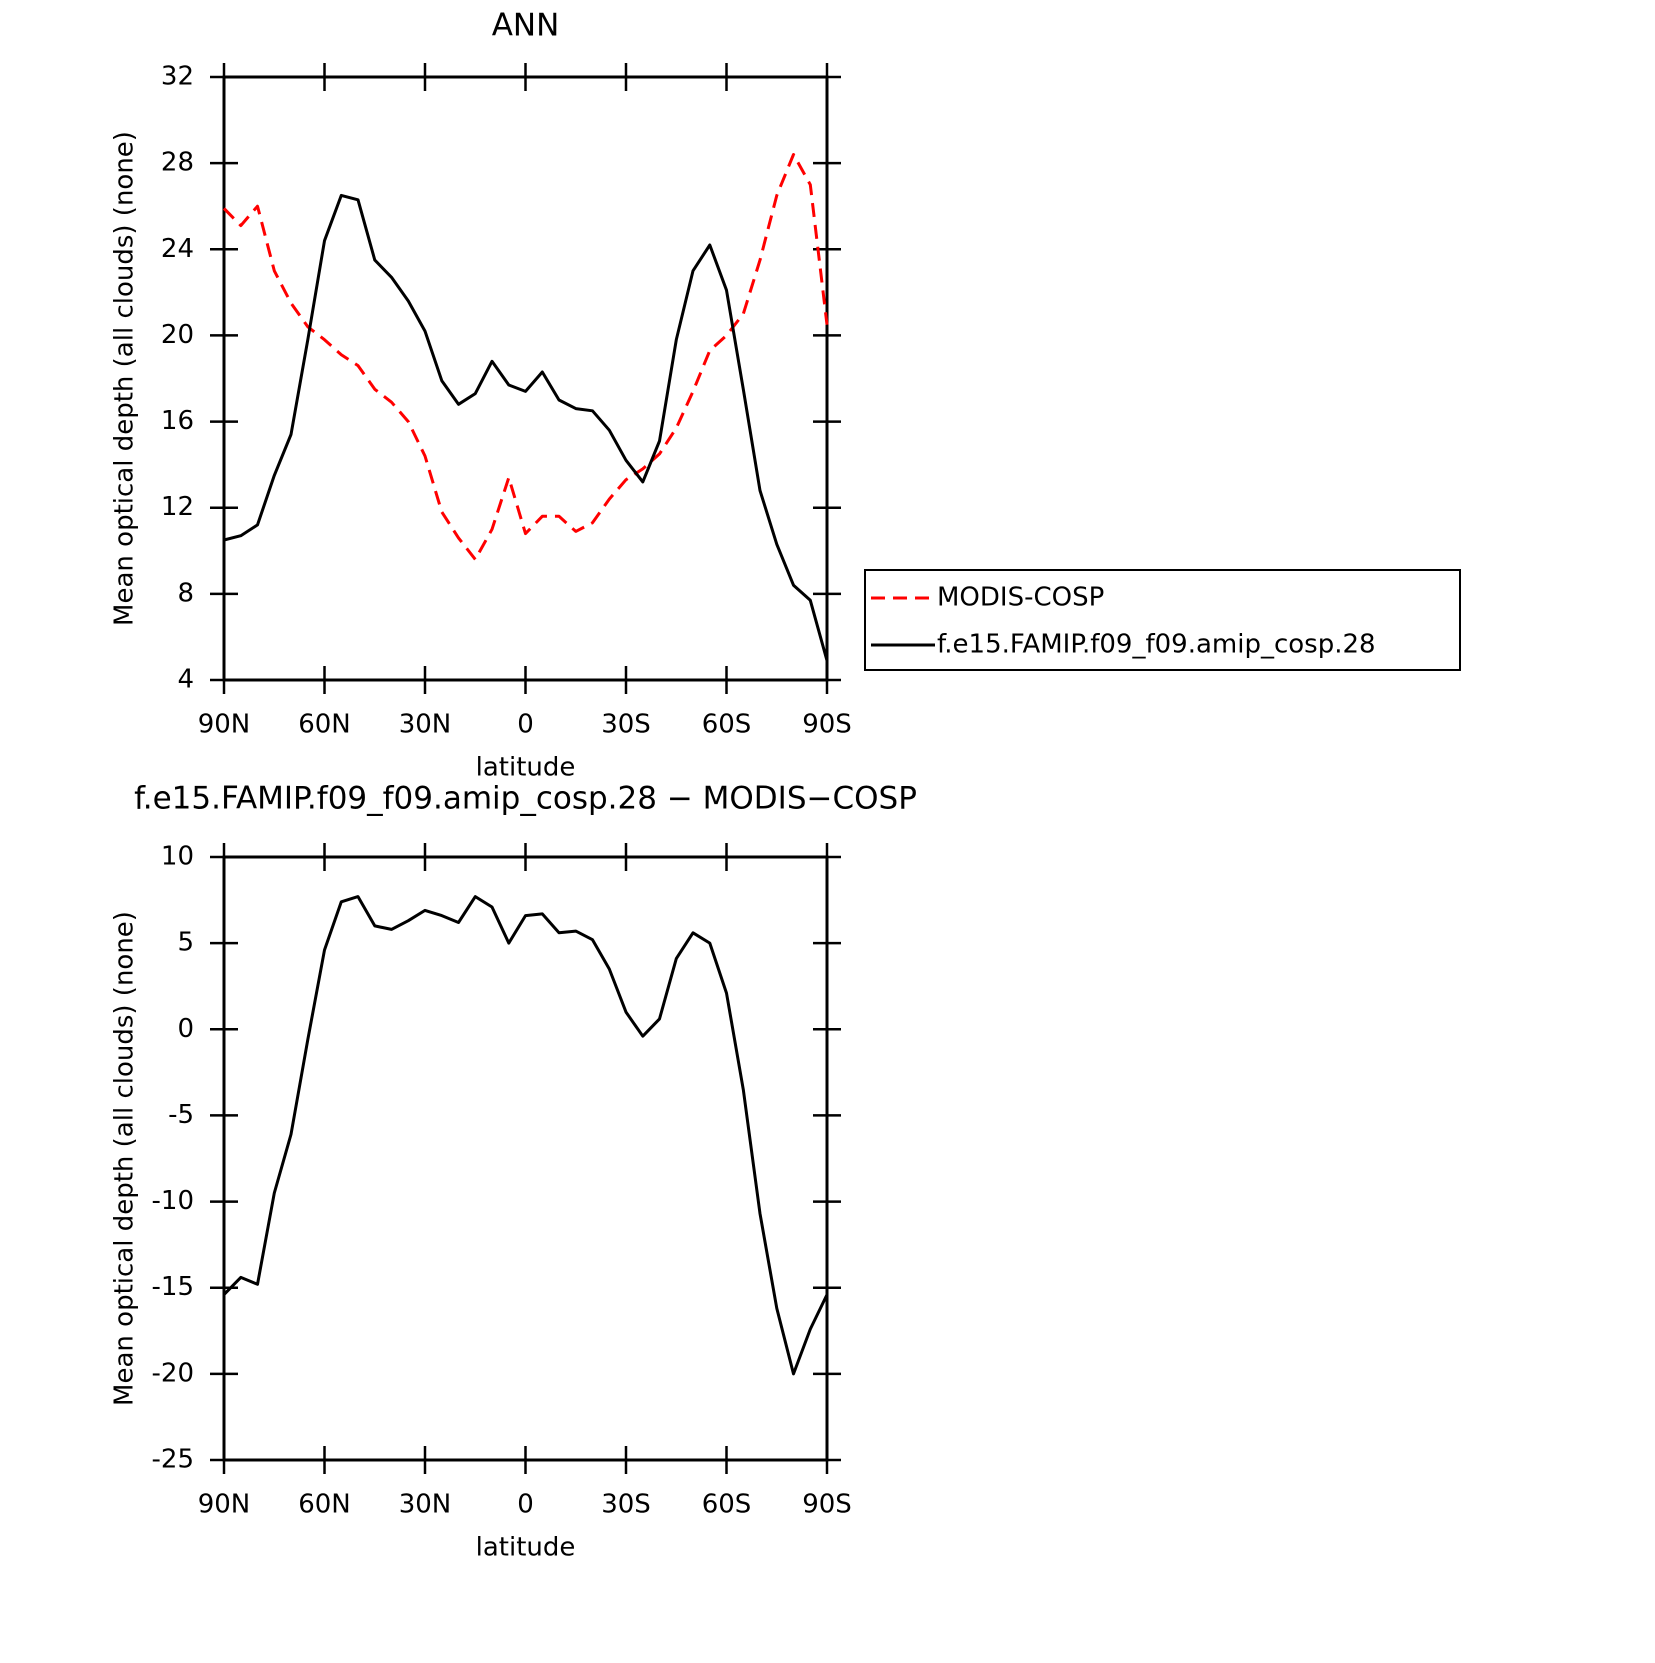  I want to click on y-tick-label: 8, so click(185, 593).